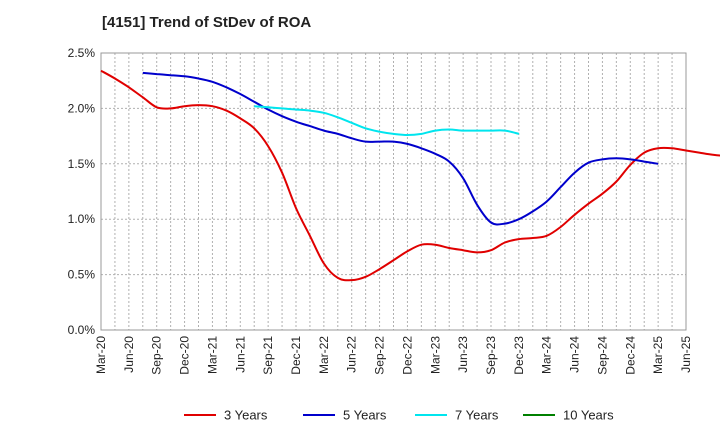  I want to click on y-tick-label: 2.0%, so click(82, 108).